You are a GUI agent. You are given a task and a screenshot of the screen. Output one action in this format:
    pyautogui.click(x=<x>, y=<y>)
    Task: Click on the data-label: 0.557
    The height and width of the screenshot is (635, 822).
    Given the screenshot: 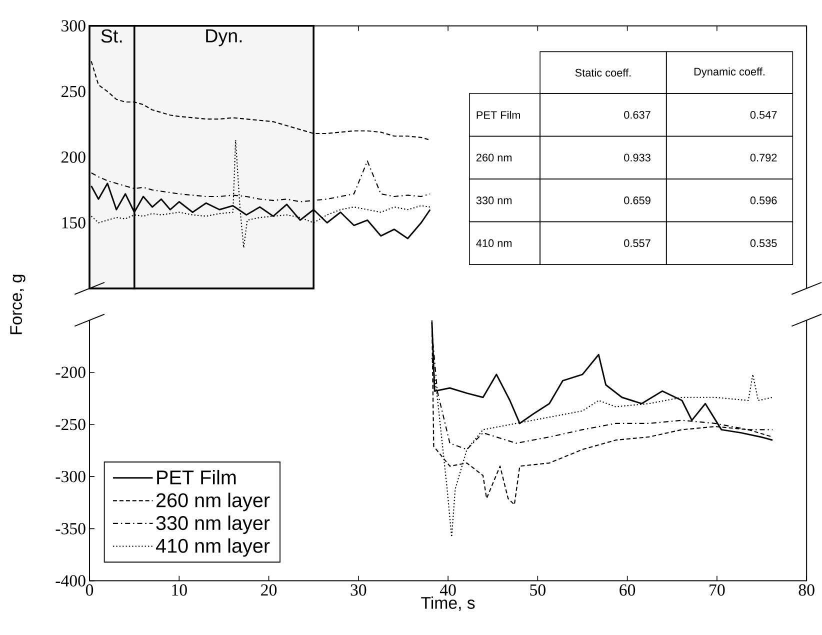 What is the action you would take?
    pyautogui.click(x=637, y=244)
    